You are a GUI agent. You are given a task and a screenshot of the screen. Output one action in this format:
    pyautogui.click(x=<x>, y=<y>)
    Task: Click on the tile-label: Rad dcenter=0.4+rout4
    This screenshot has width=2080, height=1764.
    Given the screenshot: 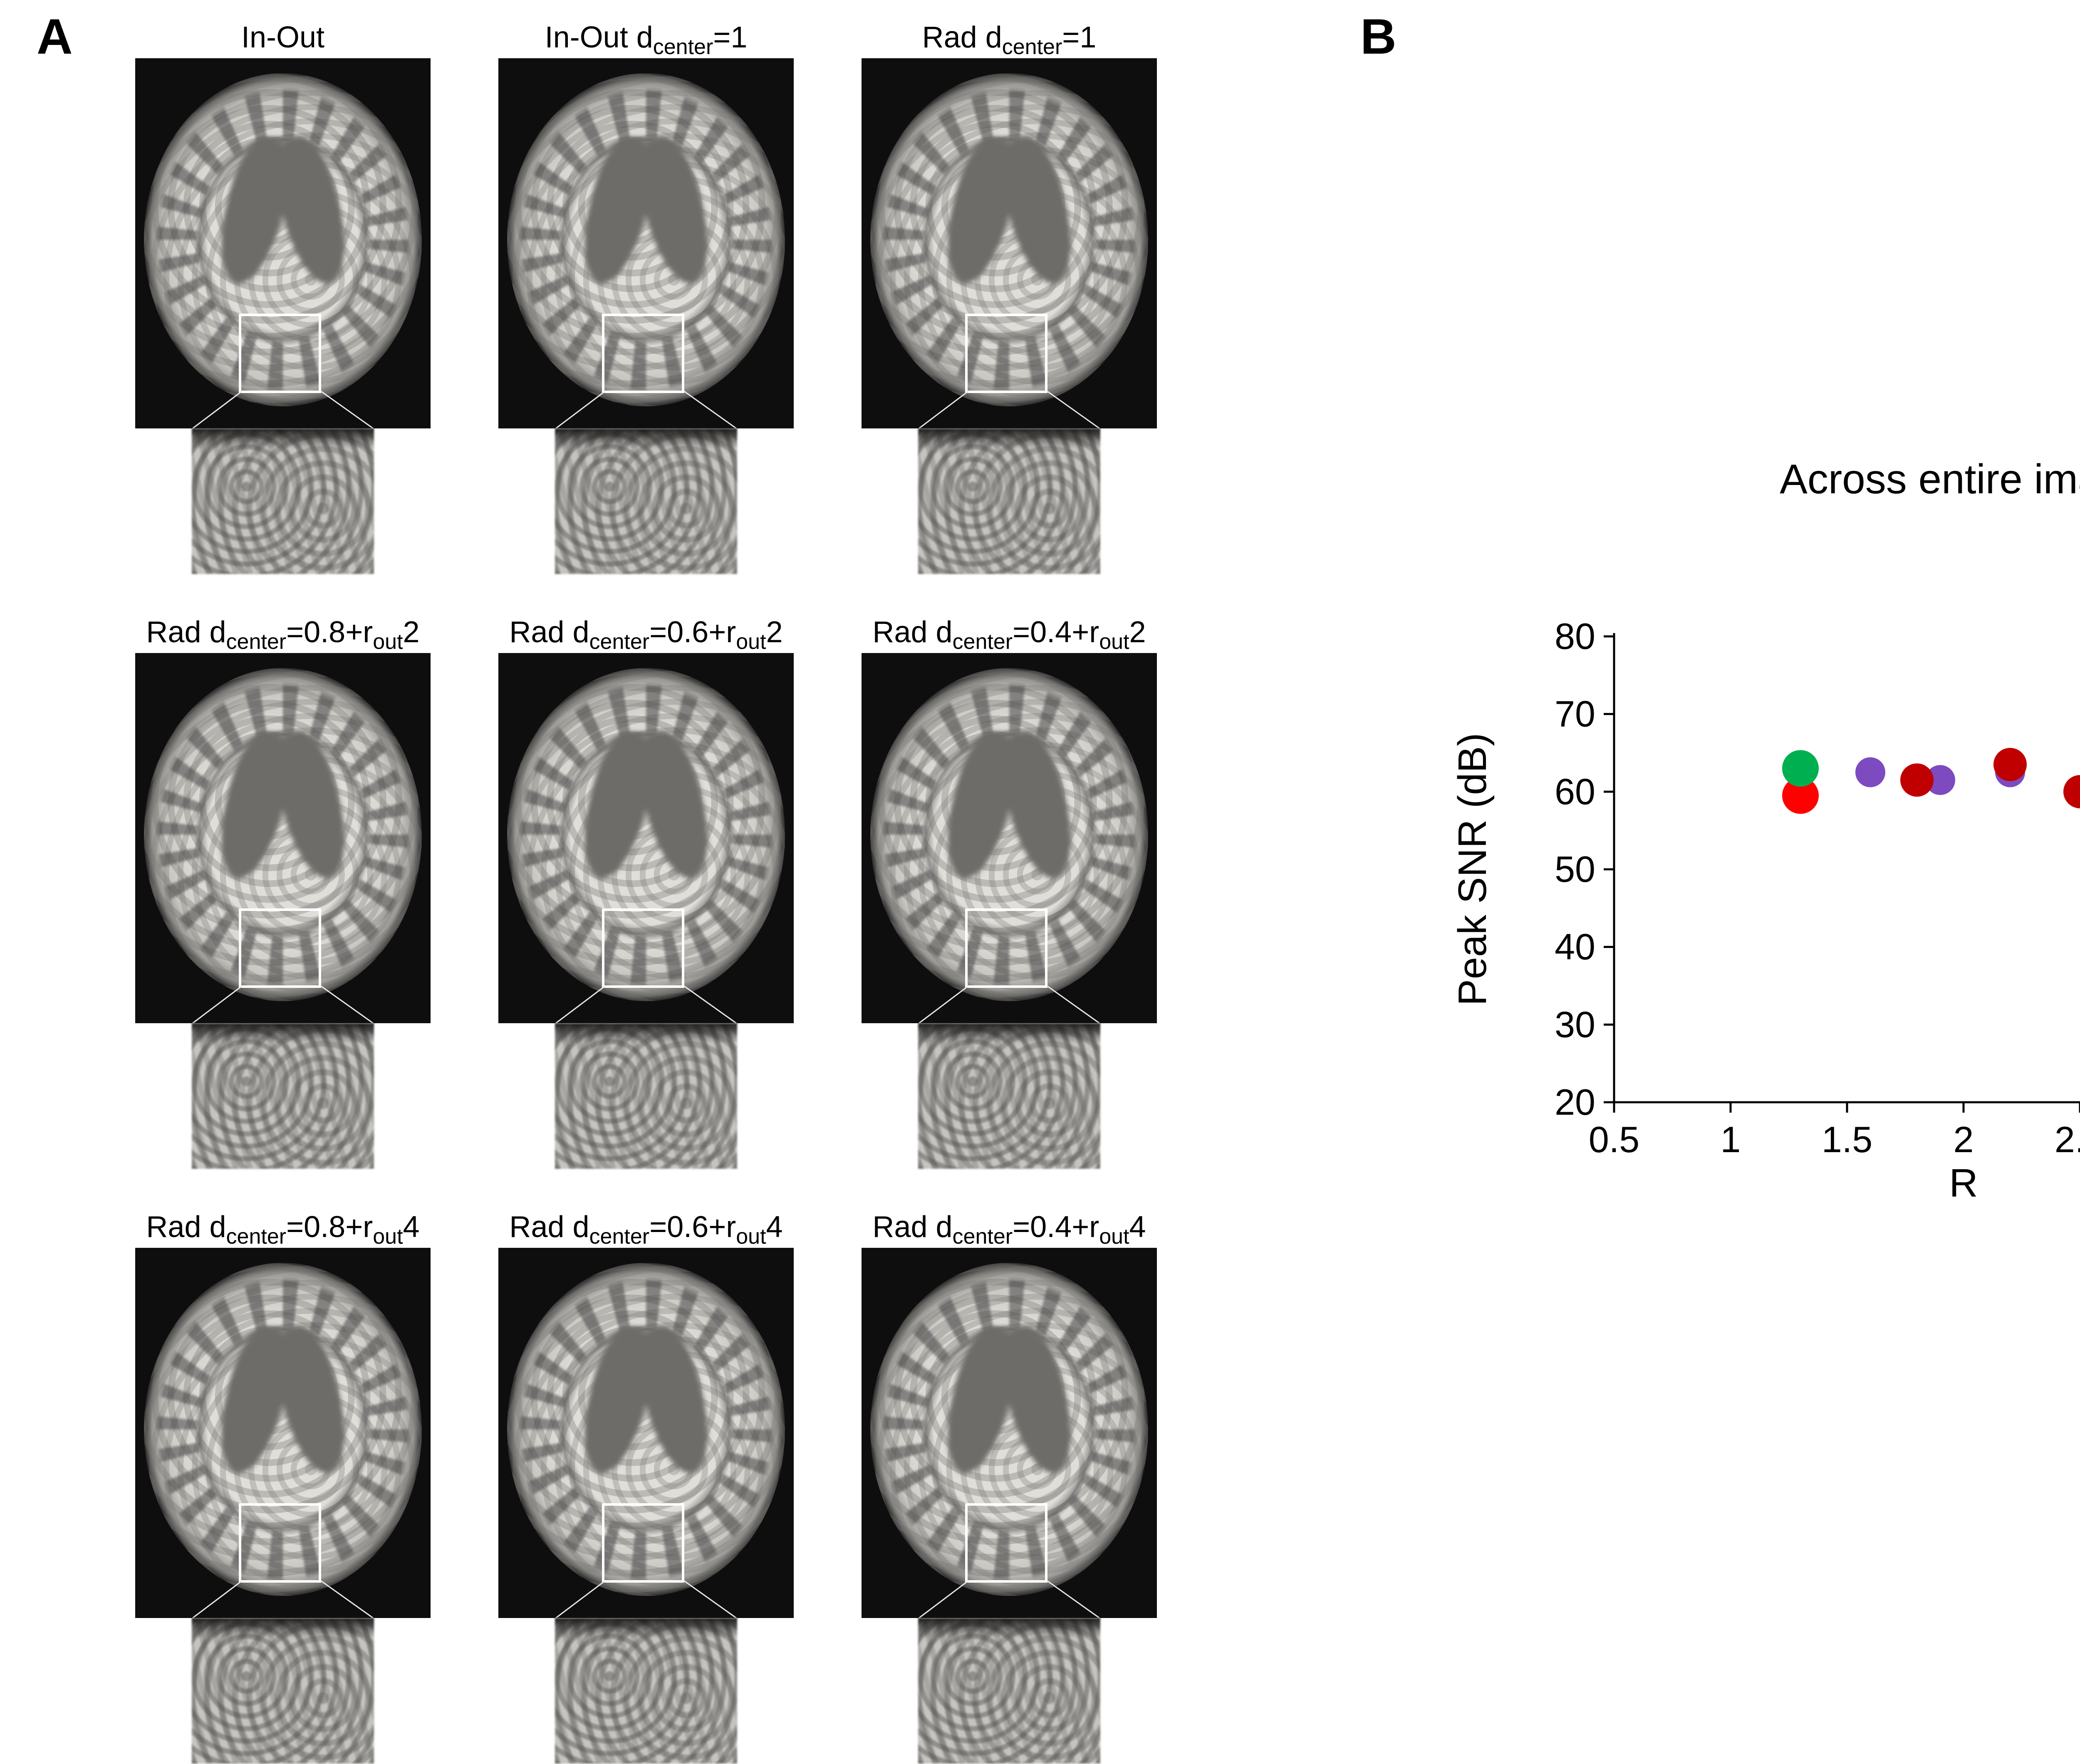 What is the action you would take?
    pyautogui.click(x=1009, y=1227)
    